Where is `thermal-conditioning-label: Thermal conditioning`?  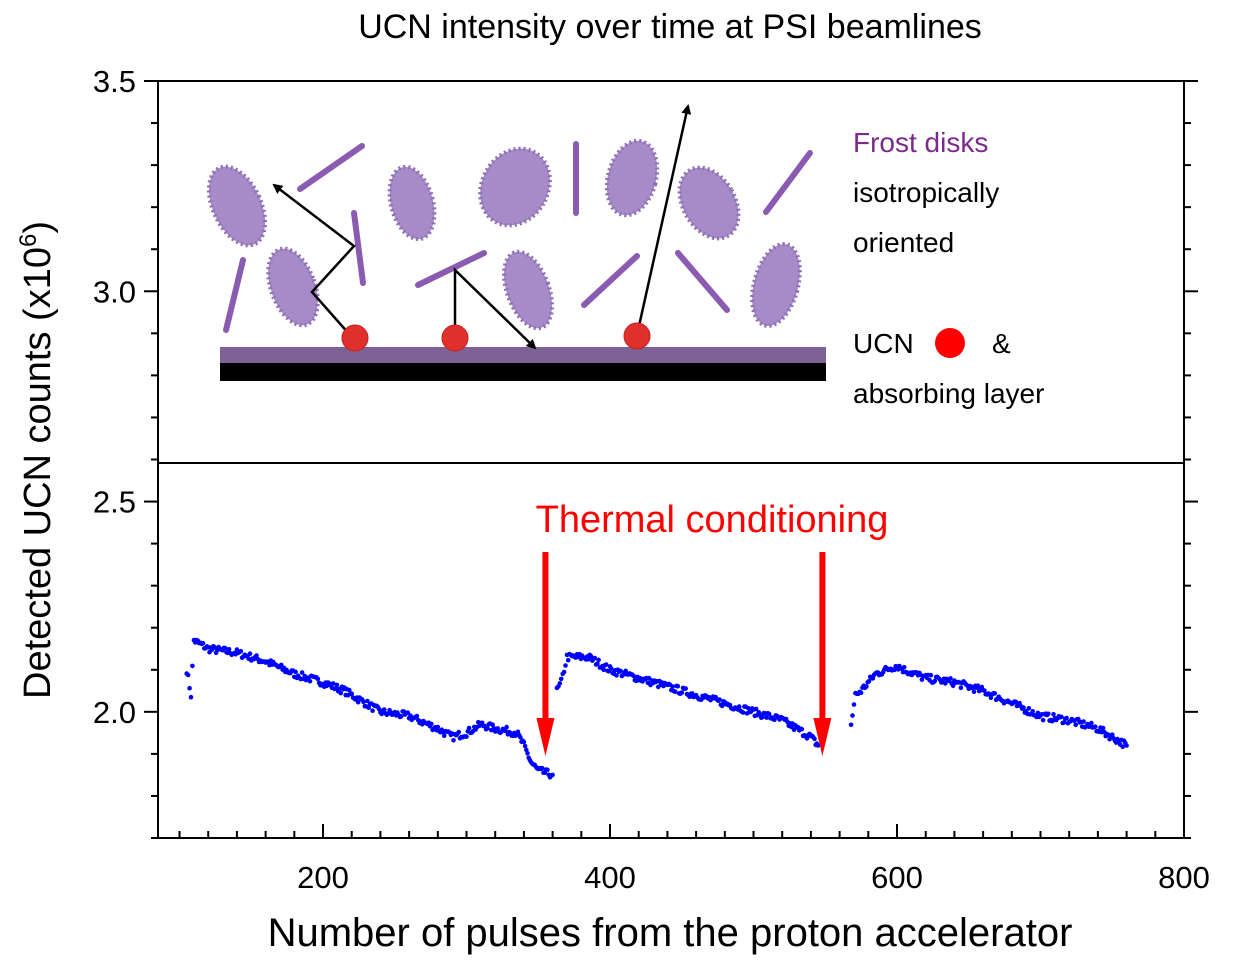 thermal-conditioning-label: Thermal conditioning is located at coordinates (712, 520).